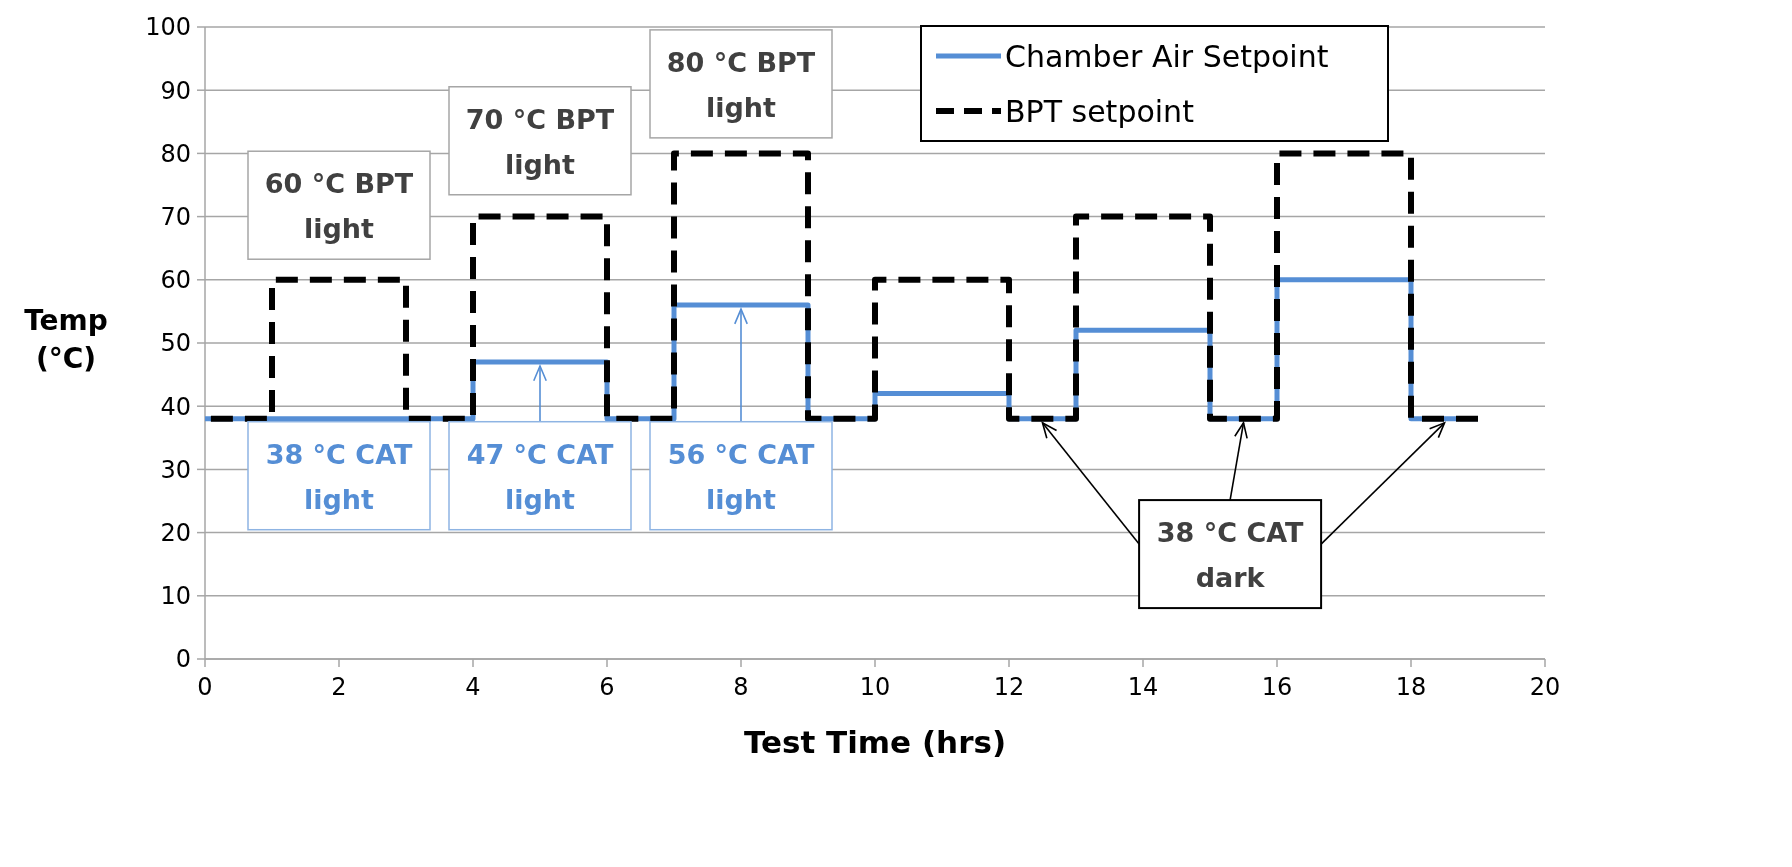  Describe the element at coordinates (175, 90) in the screenshot. I see `y-tick-label: 90` at that location.